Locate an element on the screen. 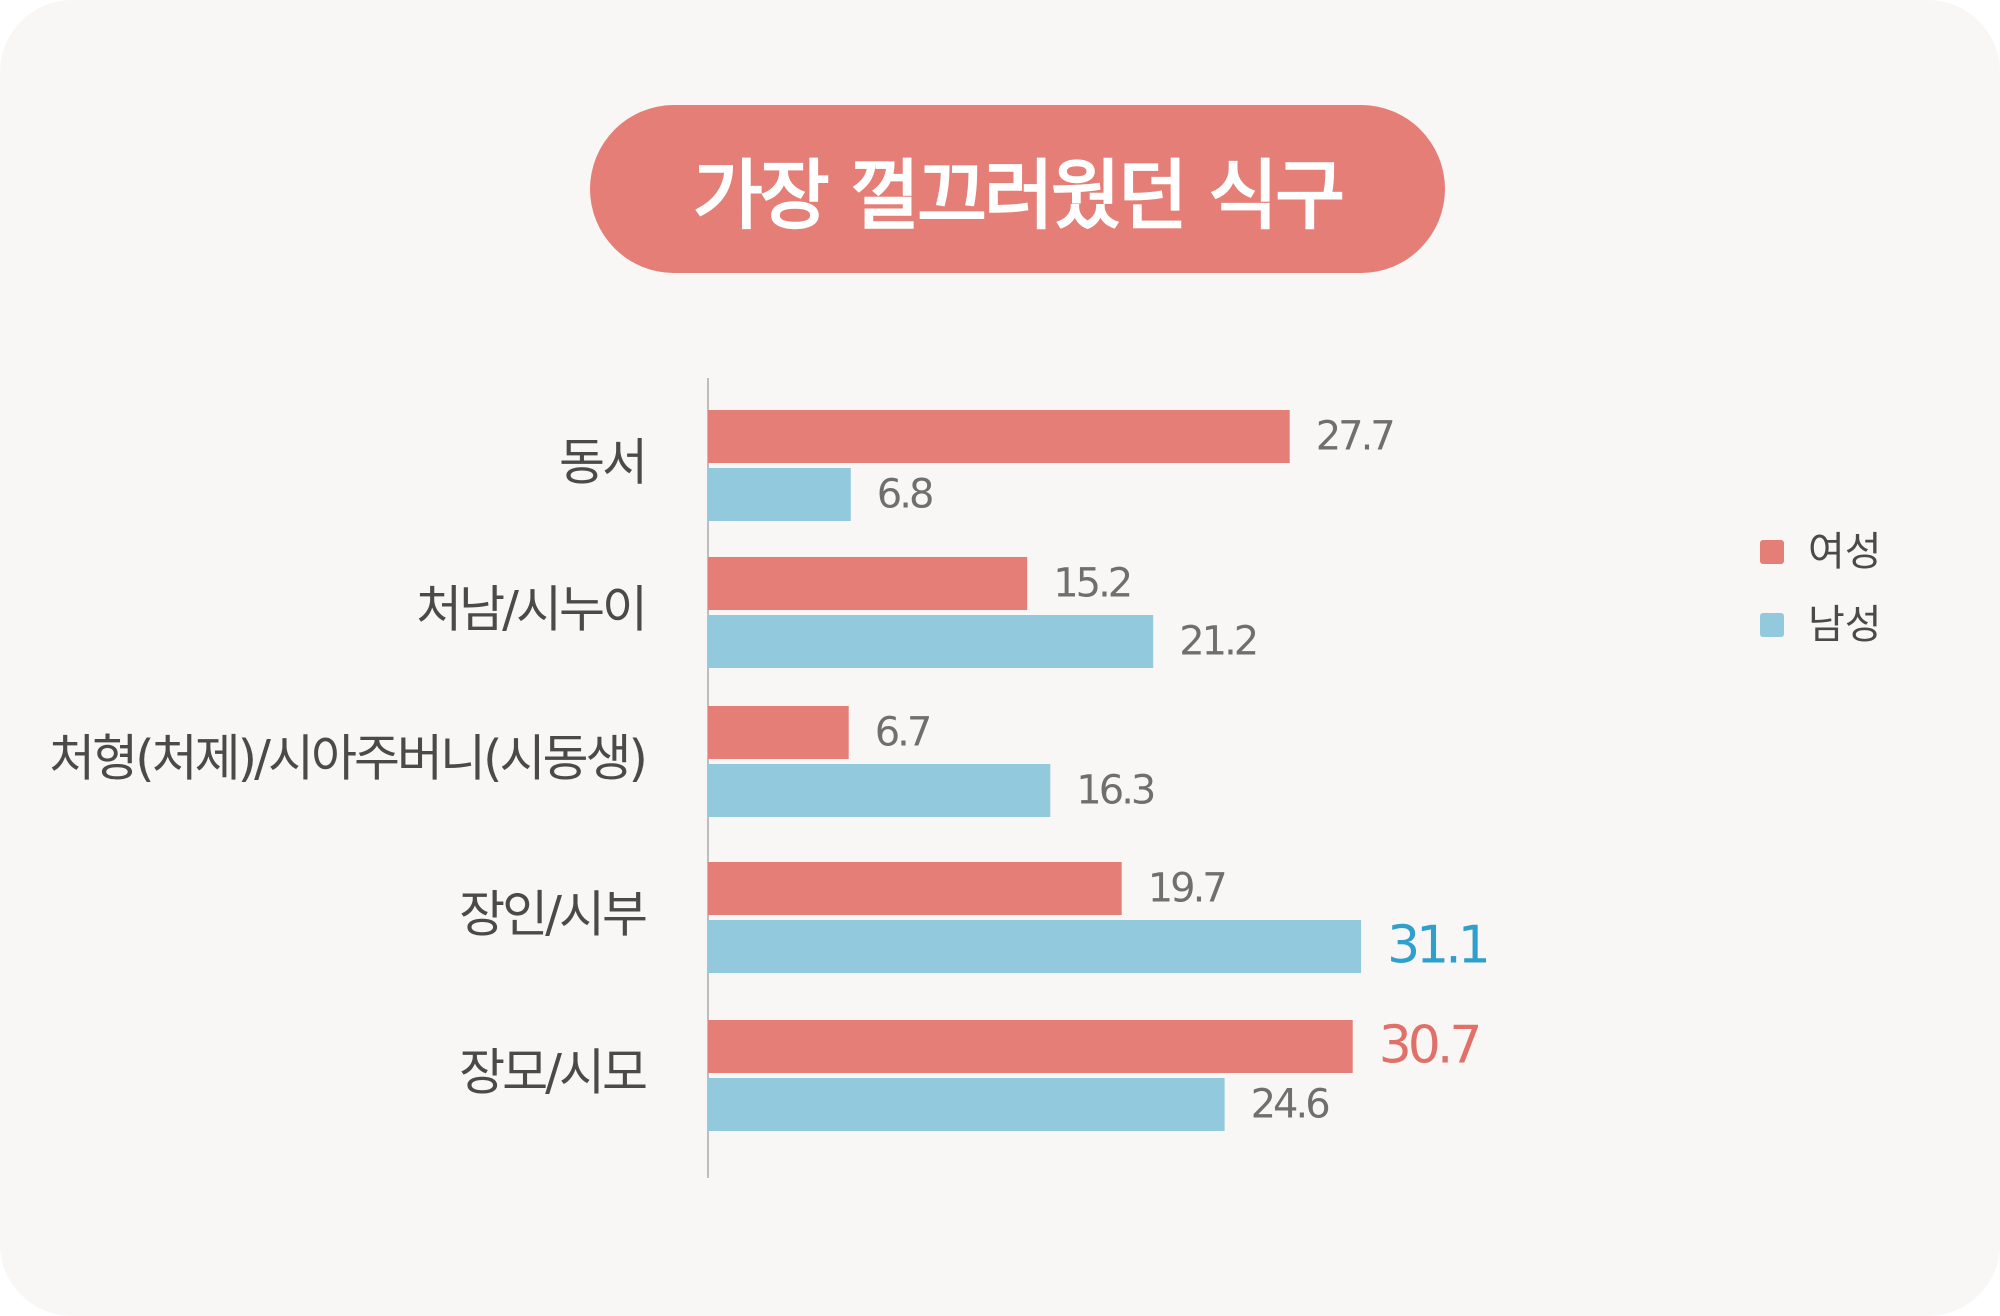 Image resolution: width=2000 pixels, height=1316 pixels. legend-swatch-female is located at coordinates (1772, 552).